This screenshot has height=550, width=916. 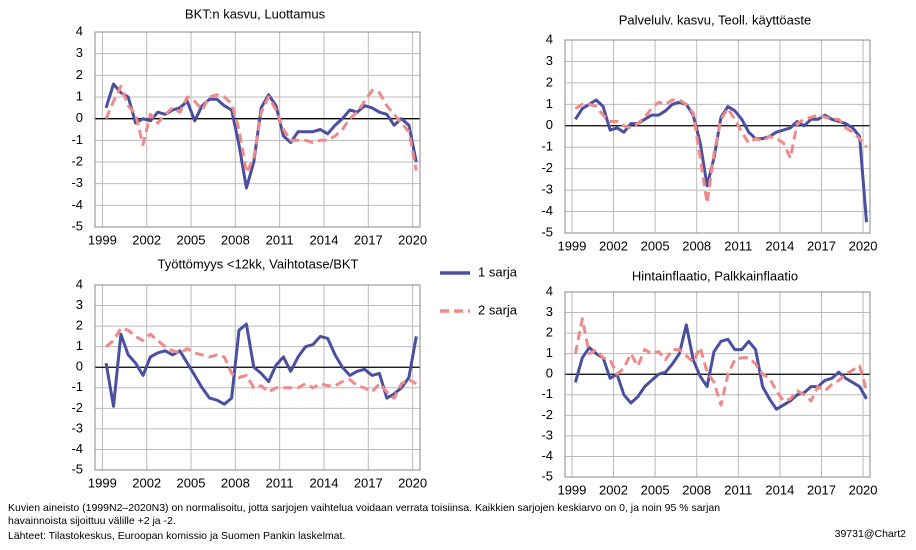 I want to click on legend-label: 2 sarja, so click(x=498, y=309).